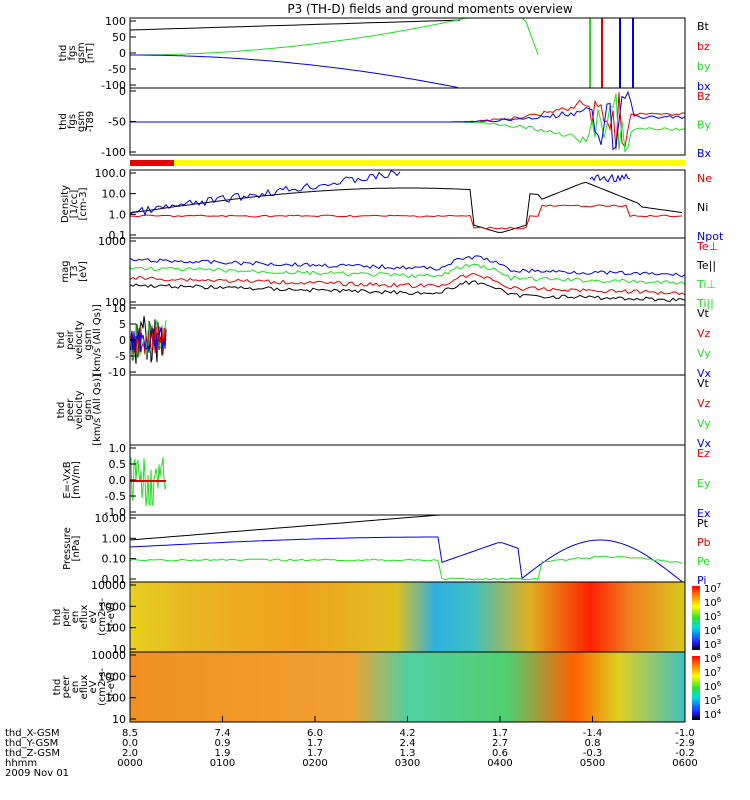  What do you see at coordinates (122, 324) in the screenshot?
I see `ytick-label: 5` at bounding box center [122, 324].